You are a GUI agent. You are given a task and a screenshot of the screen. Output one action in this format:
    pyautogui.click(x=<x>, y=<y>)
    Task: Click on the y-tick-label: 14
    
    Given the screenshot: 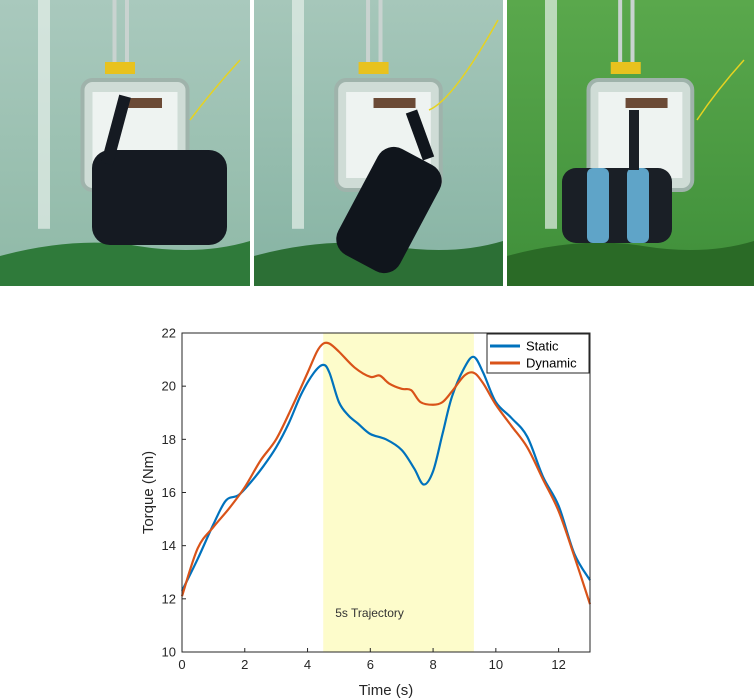 What is the action you would take?
    pyautogui.click(x=169, y=545)
    